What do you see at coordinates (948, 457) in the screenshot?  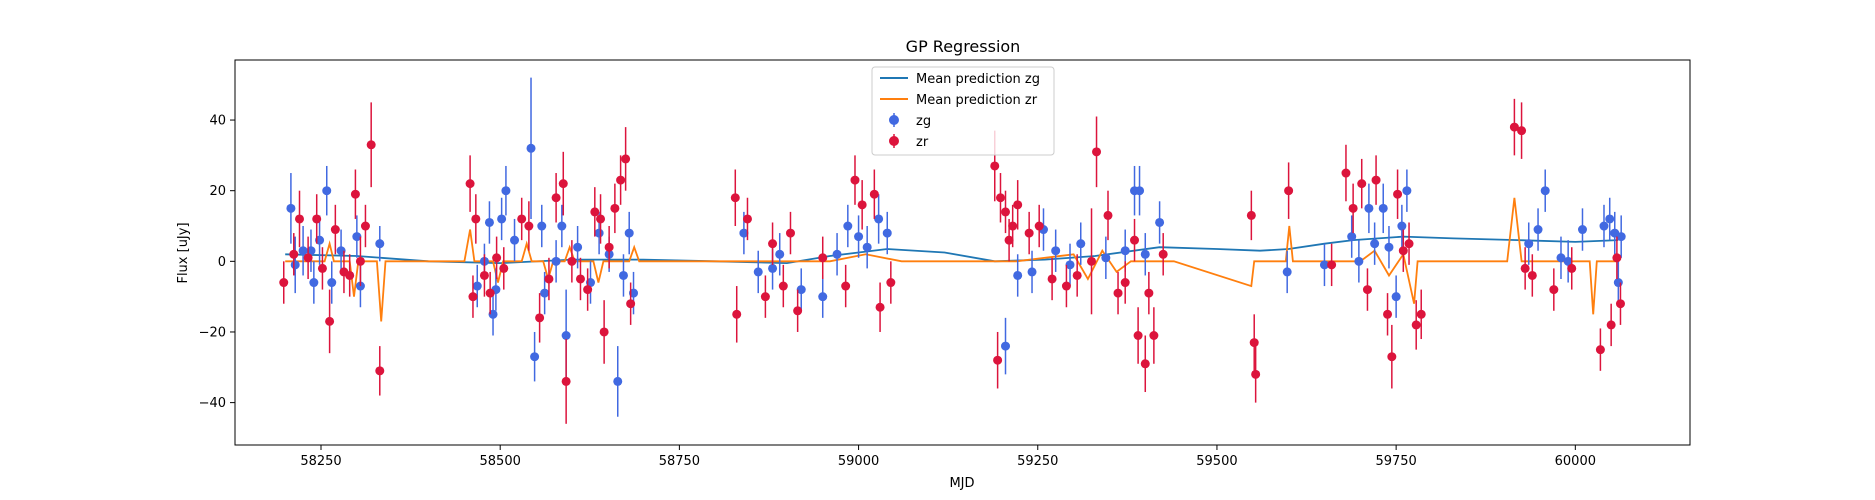 I see `x-axis: 58250 58500 58750 59000 59250 59500 59750 60000` at bounding box center [948, 457].